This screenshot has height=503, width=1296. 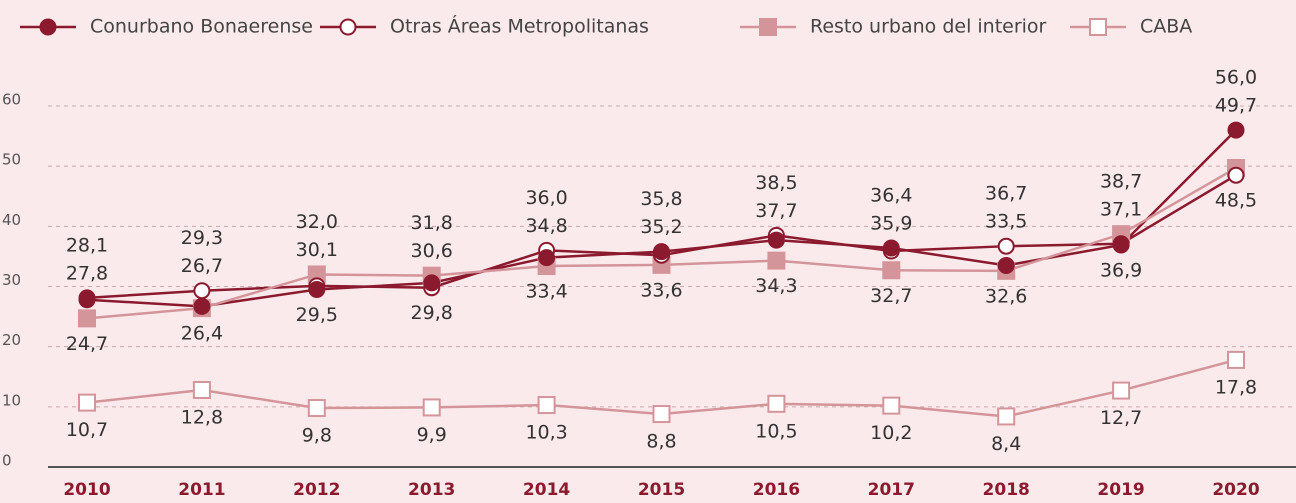 I want to click on x-tick-label: 2019, so click(x=1120, y=490).